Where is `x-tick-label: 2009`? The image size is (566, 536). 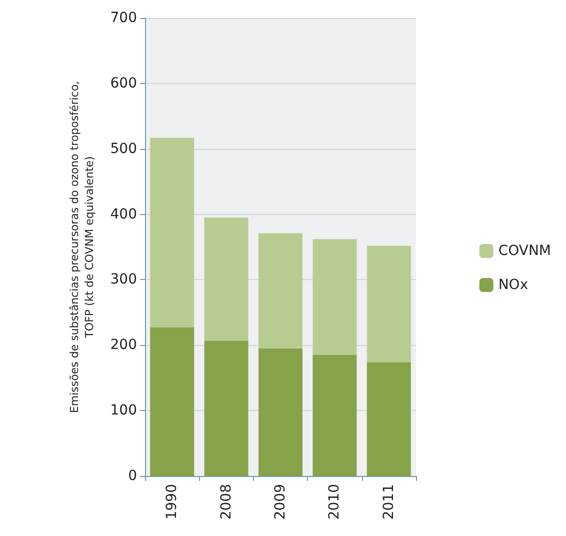
x-tick-label: 2009 is located at coordinates (280, 502).